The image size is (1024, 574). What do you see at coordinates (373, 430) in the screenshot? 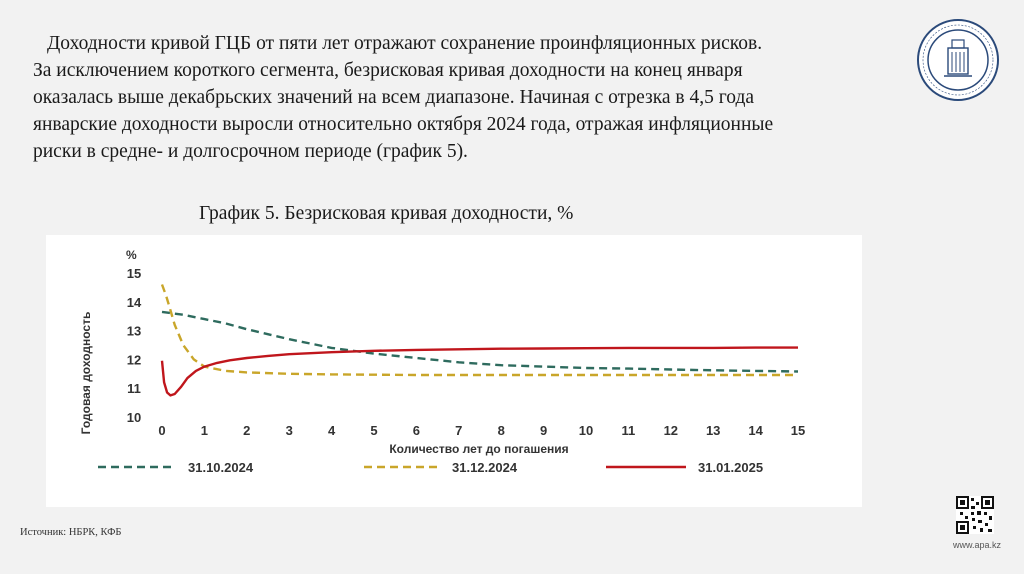
I see `x-tick-label: 5` at bounding box center [373, 430].